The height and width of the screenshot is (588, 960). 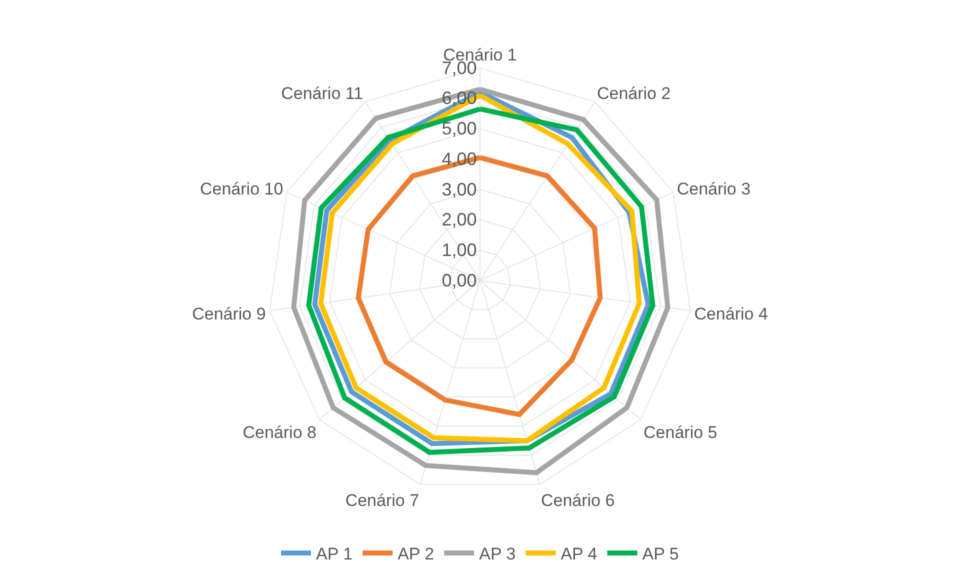 I want to click on y-tick-label: 2,00, so click(x=459, y=220).